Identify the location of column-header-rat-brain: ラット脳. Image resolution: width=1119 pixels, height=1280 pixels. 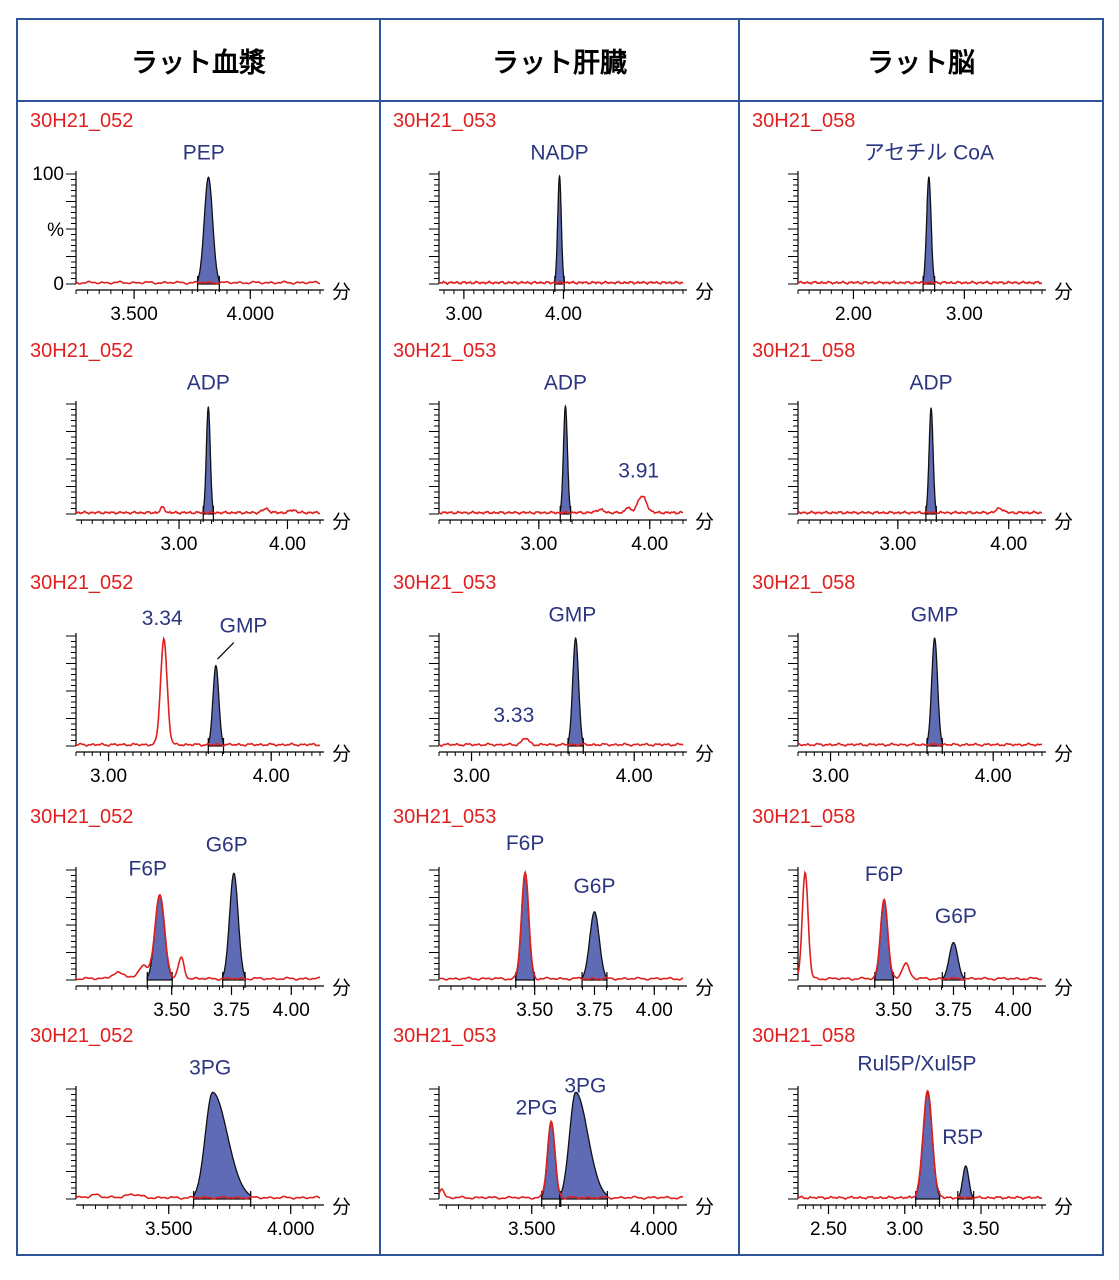
(921, 61).